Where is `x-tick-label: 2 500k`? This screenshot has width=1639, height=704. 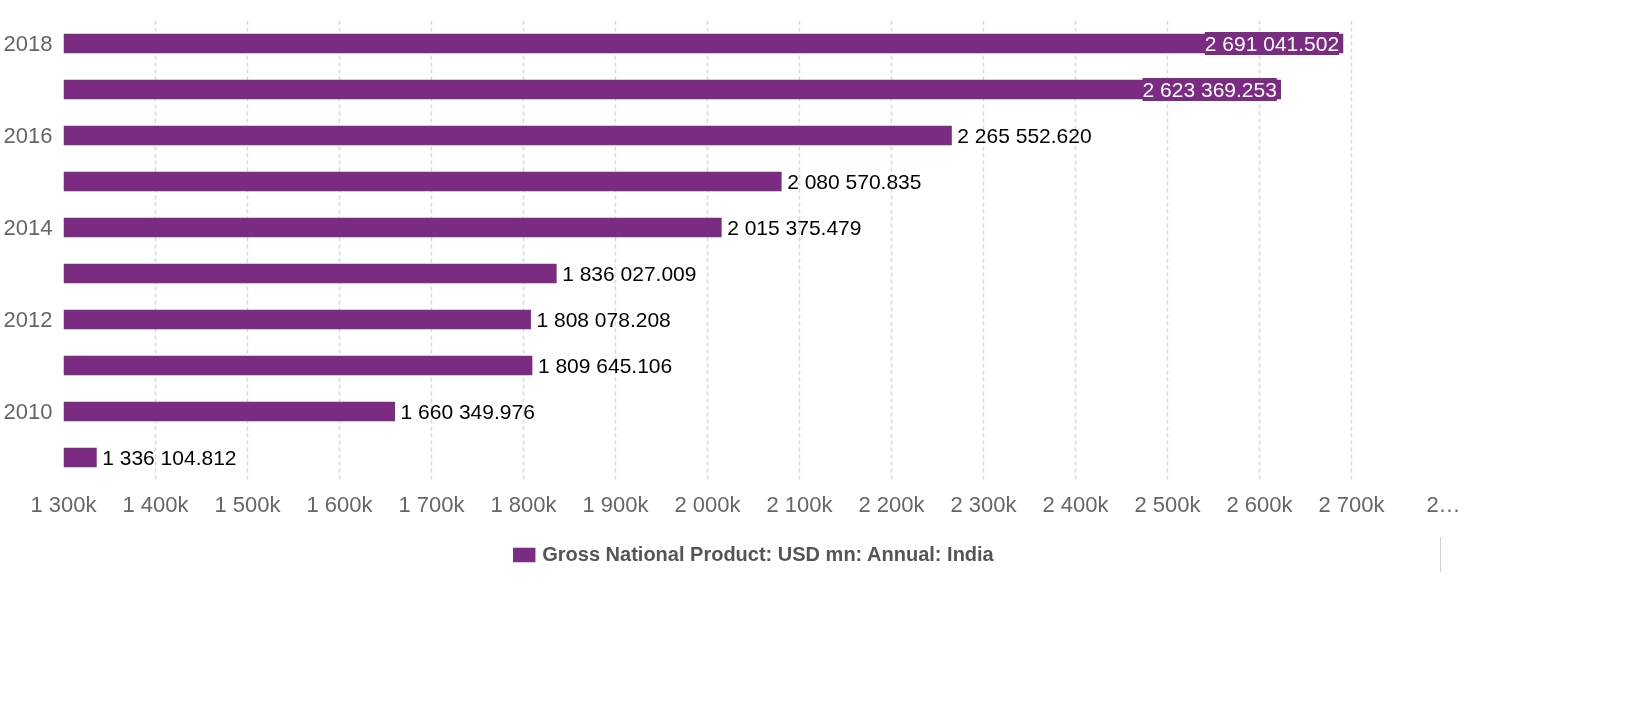 x-tick-label: 2 500k is located at coordinates (1168, 504).